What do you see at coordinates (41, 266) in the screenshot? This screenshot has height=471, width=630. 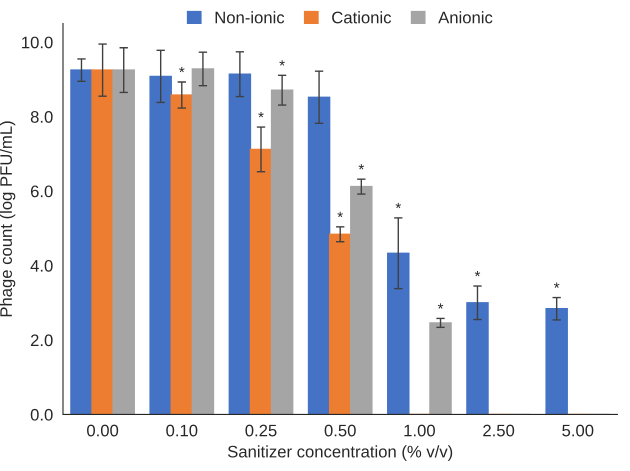 I see `y-tick-label: 4.0` at bounding box center [41, 266].